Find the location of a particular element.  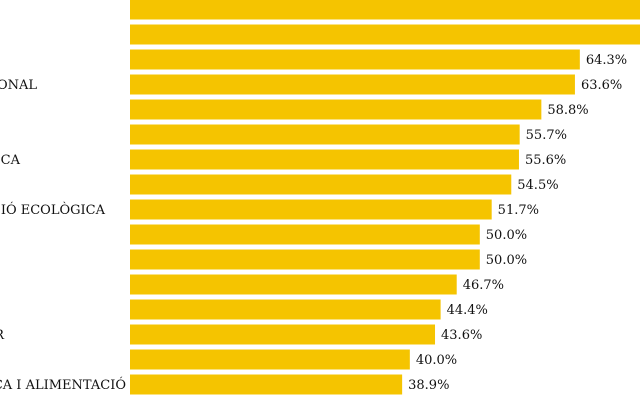

value-label: 43.6% is located at coordinates (461, 335).